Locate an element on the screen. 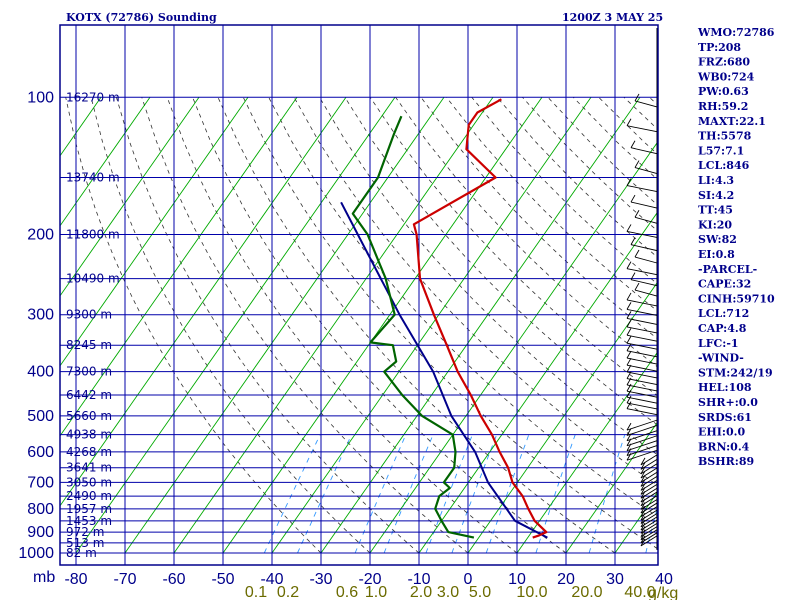  height-label: 82 m is located at coordinates (81, 553).